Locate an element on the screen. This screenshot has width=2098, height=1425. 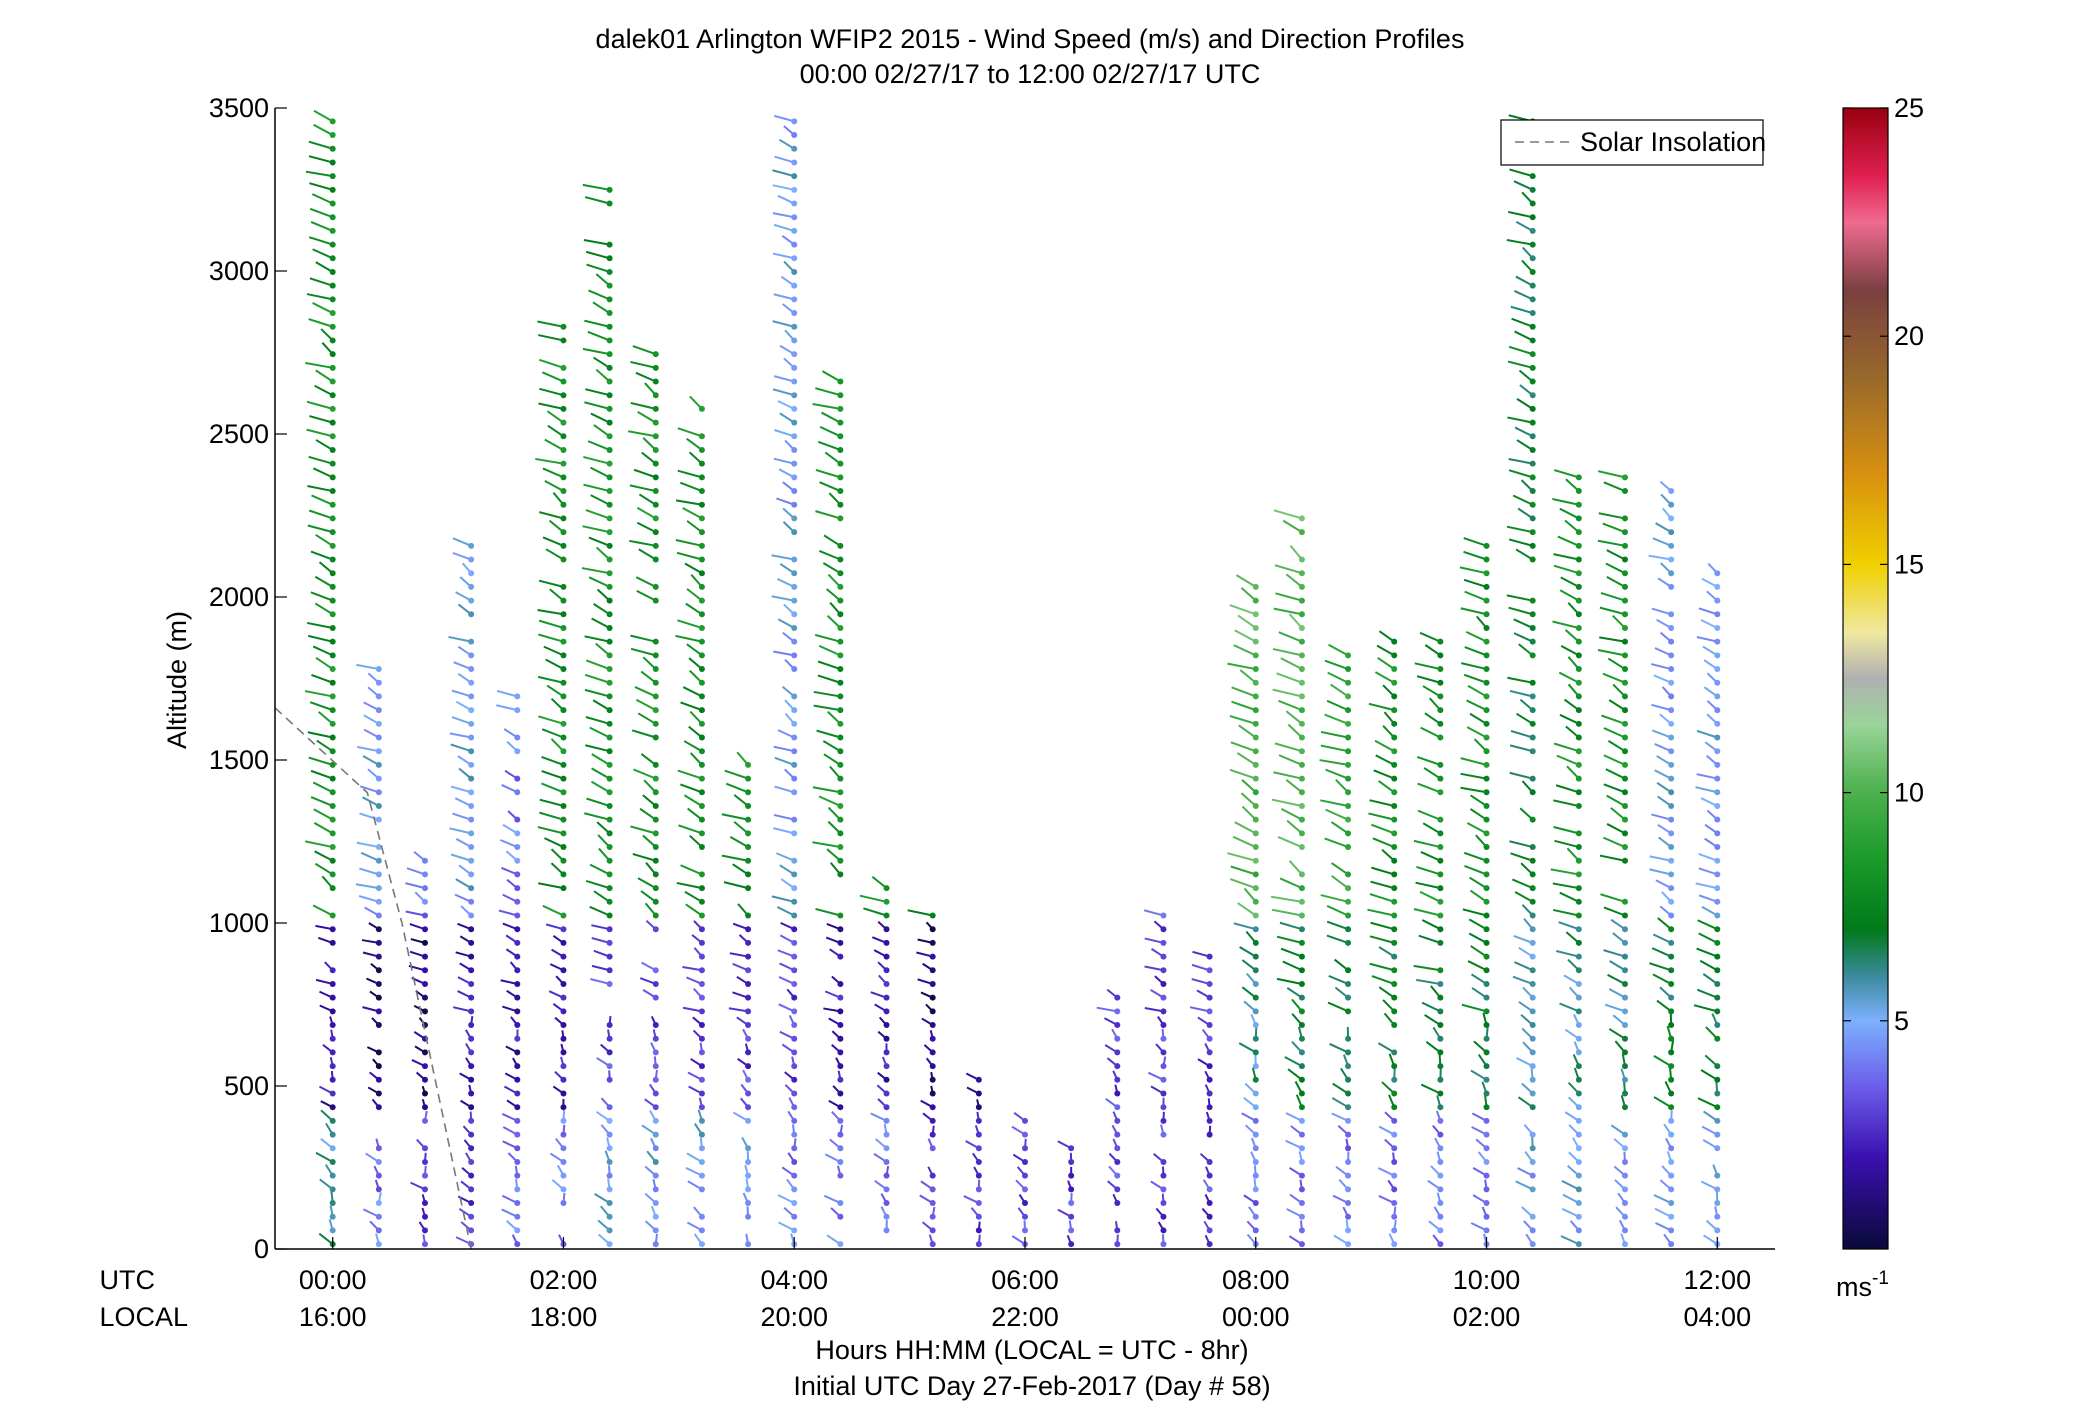
y-tick-label: 3000 is located at coordinates (239, 271).